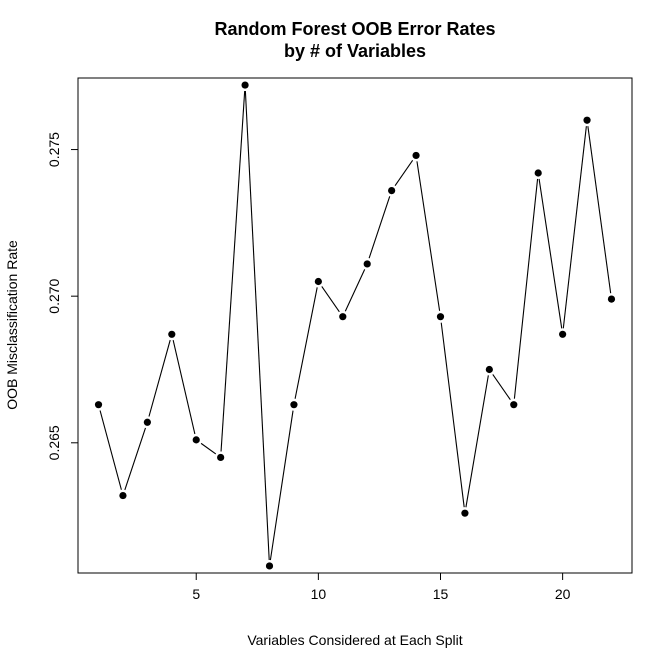  Describe the element at coordinates (54, 149) in the screenshot. I see `y-tick-label: 0.275` at that location.